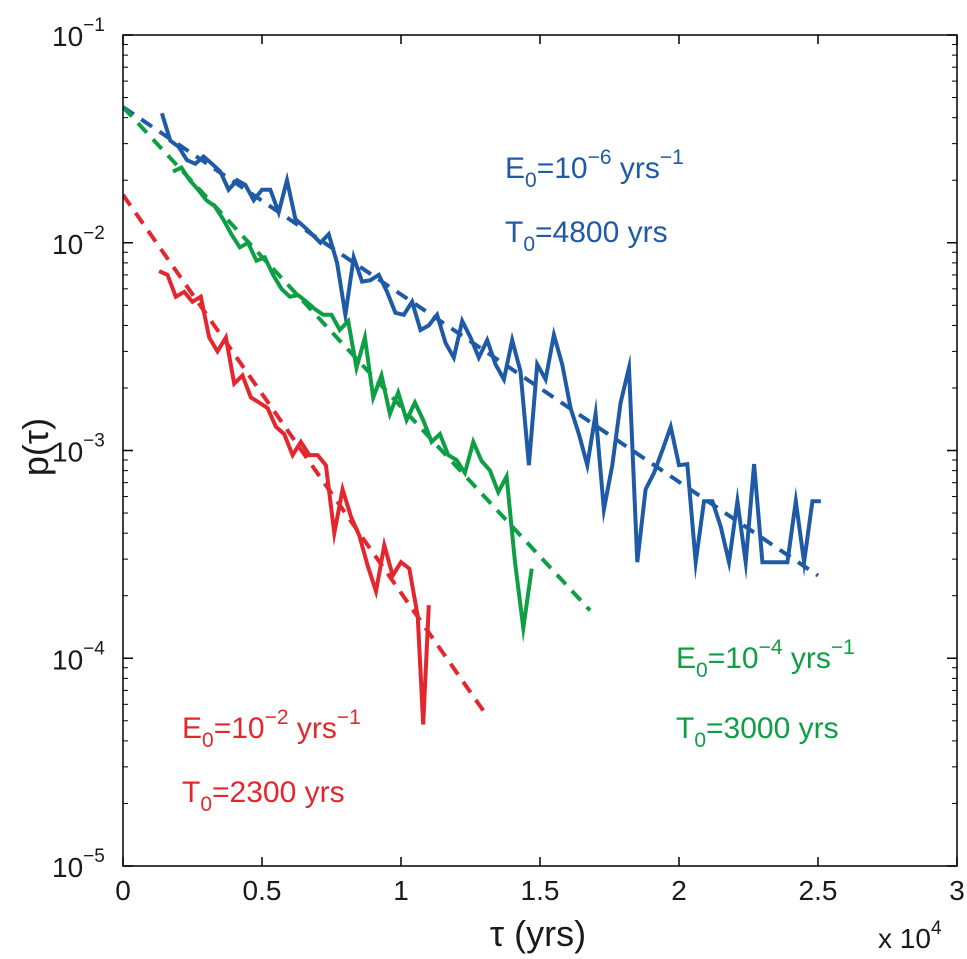 This screenshot has height=959, width=967. Describe the element at coordinates (67, 36) in the screenshot. I see `y-tick-label-base-0: 10` at that location.